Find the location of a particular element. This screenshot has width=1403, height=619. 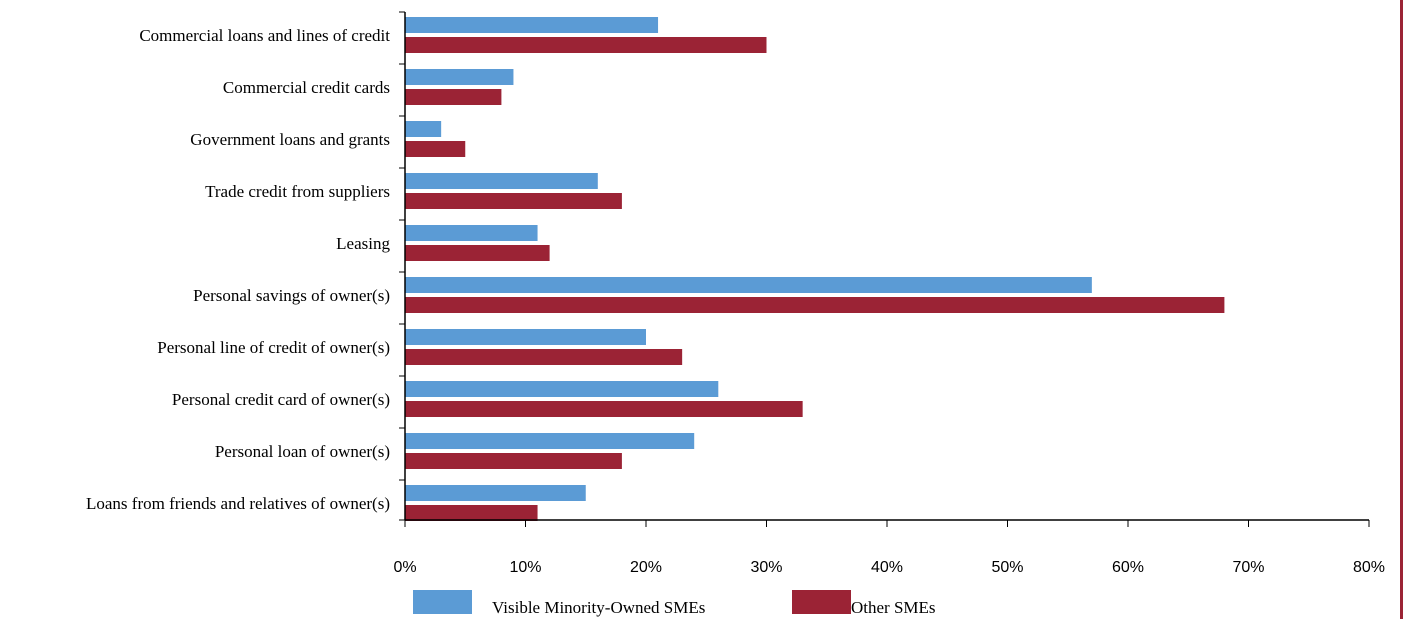

x-tick-label: 40% is located at coordinates (887, 567).